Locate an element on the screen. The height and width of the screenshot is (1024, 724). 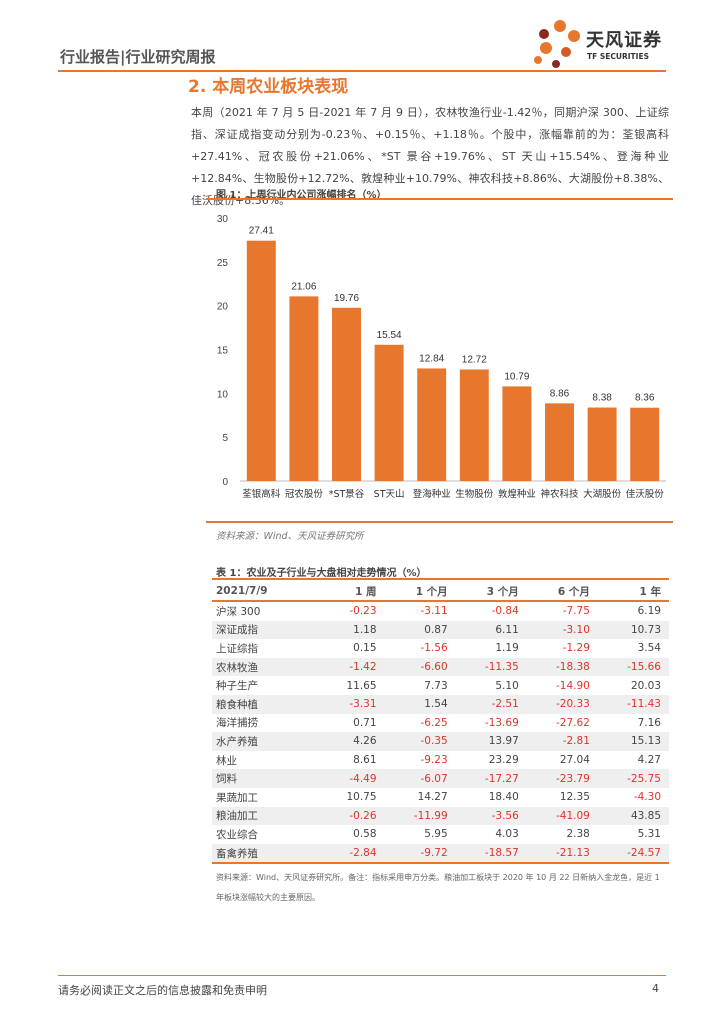
footer-disclaimer: 请务必阅读正文之后的信息披露和免责申明 is located at coordinates (162, 990).